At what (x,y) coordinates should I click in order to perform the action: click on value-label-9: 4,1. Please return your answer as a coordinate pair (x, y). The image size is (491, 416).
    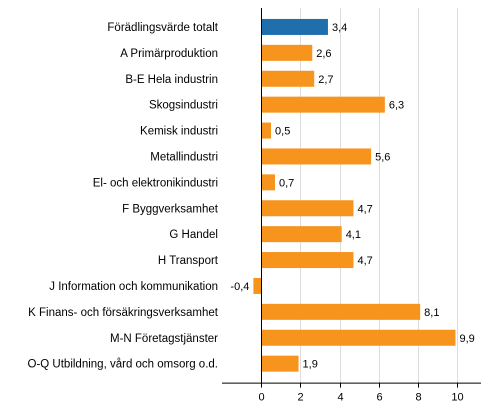
    Looking at the image, I should click on (353, 235).